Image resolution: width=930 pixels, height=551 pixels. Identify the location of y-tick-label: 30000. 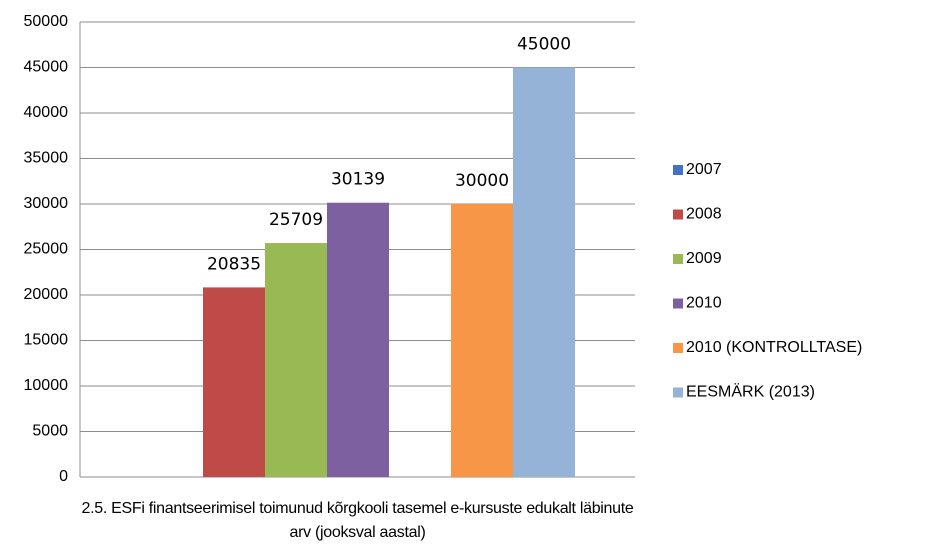
(46, 203).